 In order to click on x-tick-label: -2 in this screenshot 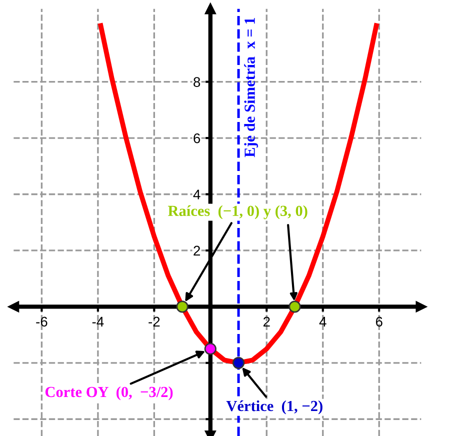, I will do `click(154, 321)`.